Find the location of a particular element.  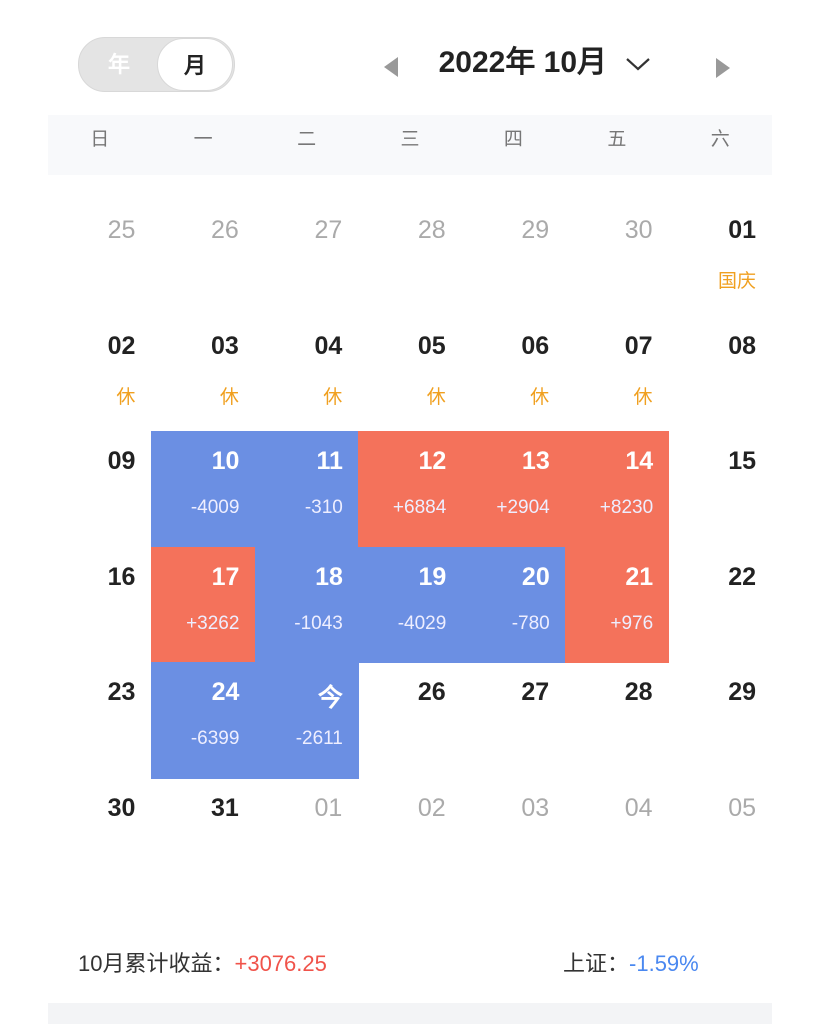

day-cell: 04 休 is located at coordinates (306, 374).